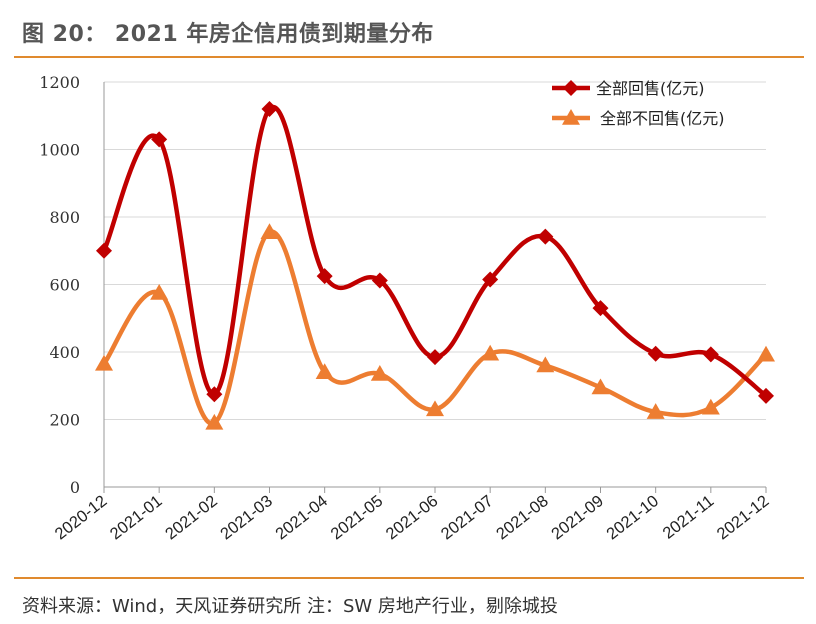 The width and height of the screenshot is (816, 624). What do you see at coordinates (75, 487) in the screenshot?
I see `y-tick-label: 0` at bounding box center [75, 487].